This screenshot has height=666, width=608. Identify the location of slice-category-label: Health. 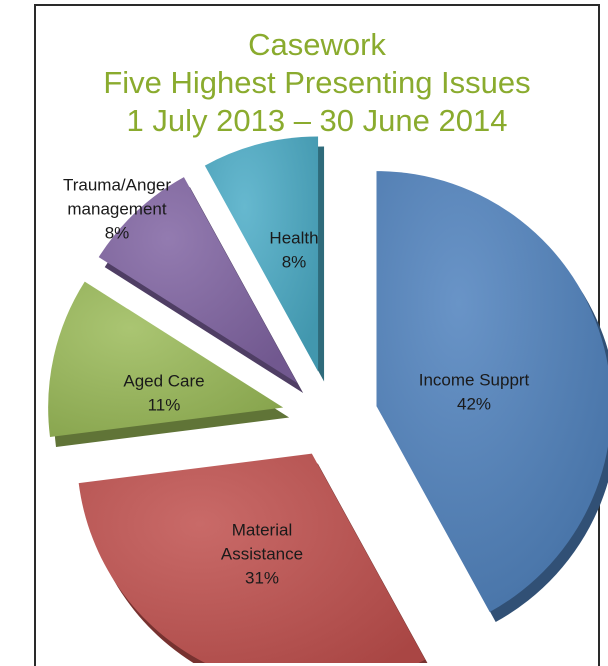
(293, 237).